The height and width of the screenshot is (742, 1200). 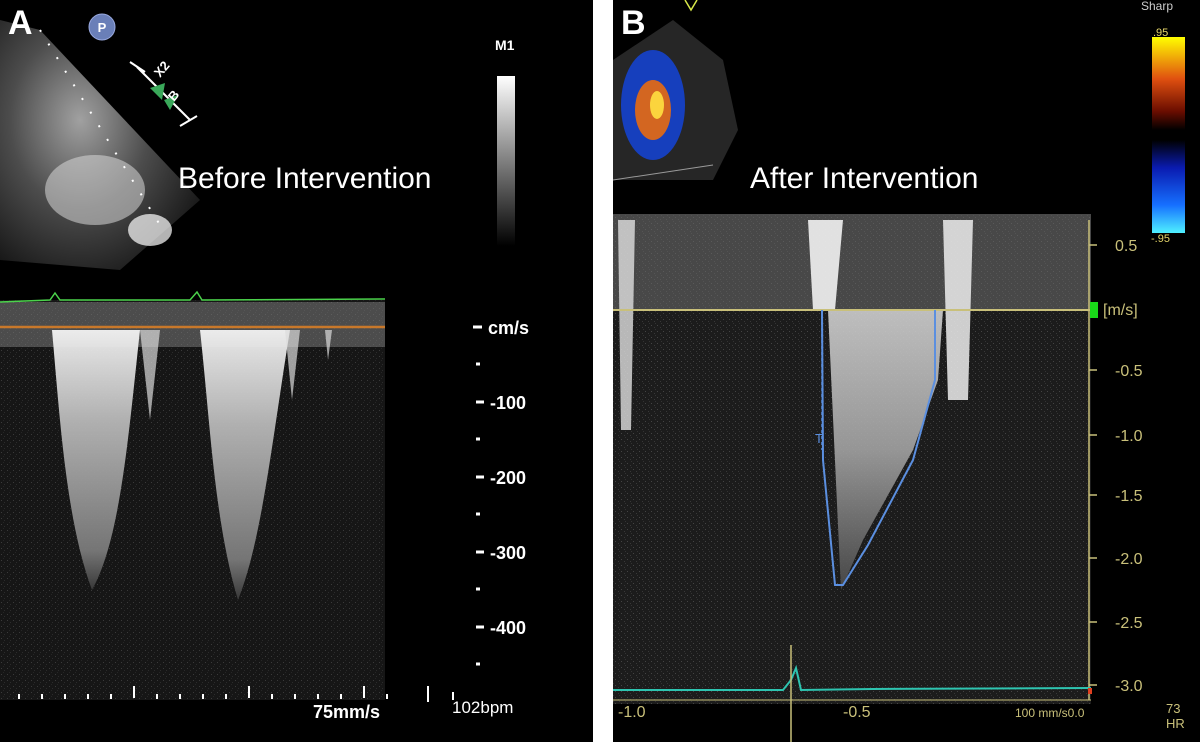 I want to click on velocity-tick-label: -100, so click(x=508, y=403).